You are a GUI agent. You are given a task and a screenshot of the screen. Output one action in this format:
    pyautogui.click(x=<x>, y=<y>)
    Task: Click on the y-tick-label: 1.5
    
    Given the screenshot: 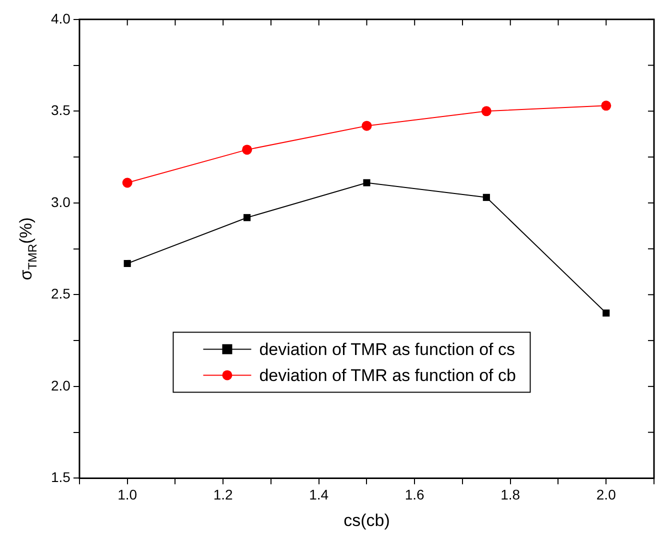 What is the action you would take?
    pyautogui.click(x=60, y=477)
    